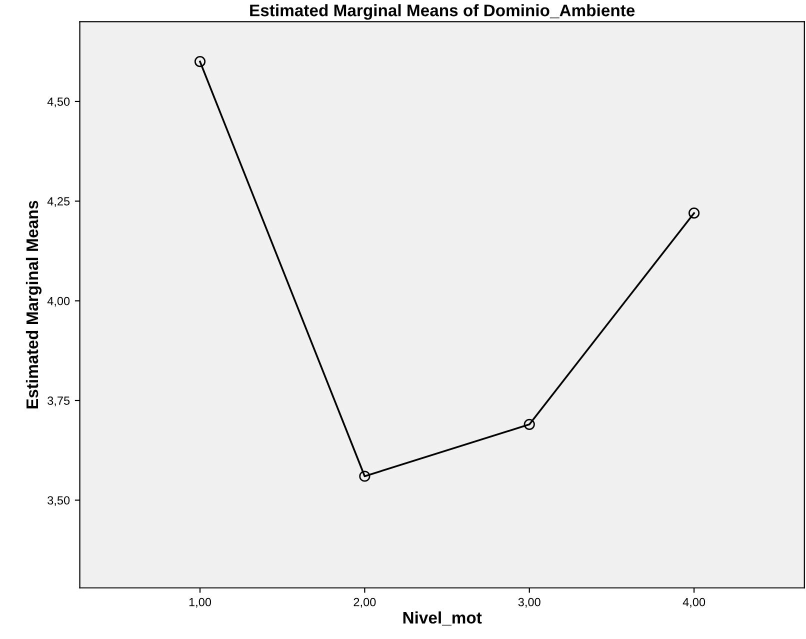  What do you see at coordinates (694, 603) in the screenshot?
I see `x-tick-label: 4,00` at bounding box center [694, 603].